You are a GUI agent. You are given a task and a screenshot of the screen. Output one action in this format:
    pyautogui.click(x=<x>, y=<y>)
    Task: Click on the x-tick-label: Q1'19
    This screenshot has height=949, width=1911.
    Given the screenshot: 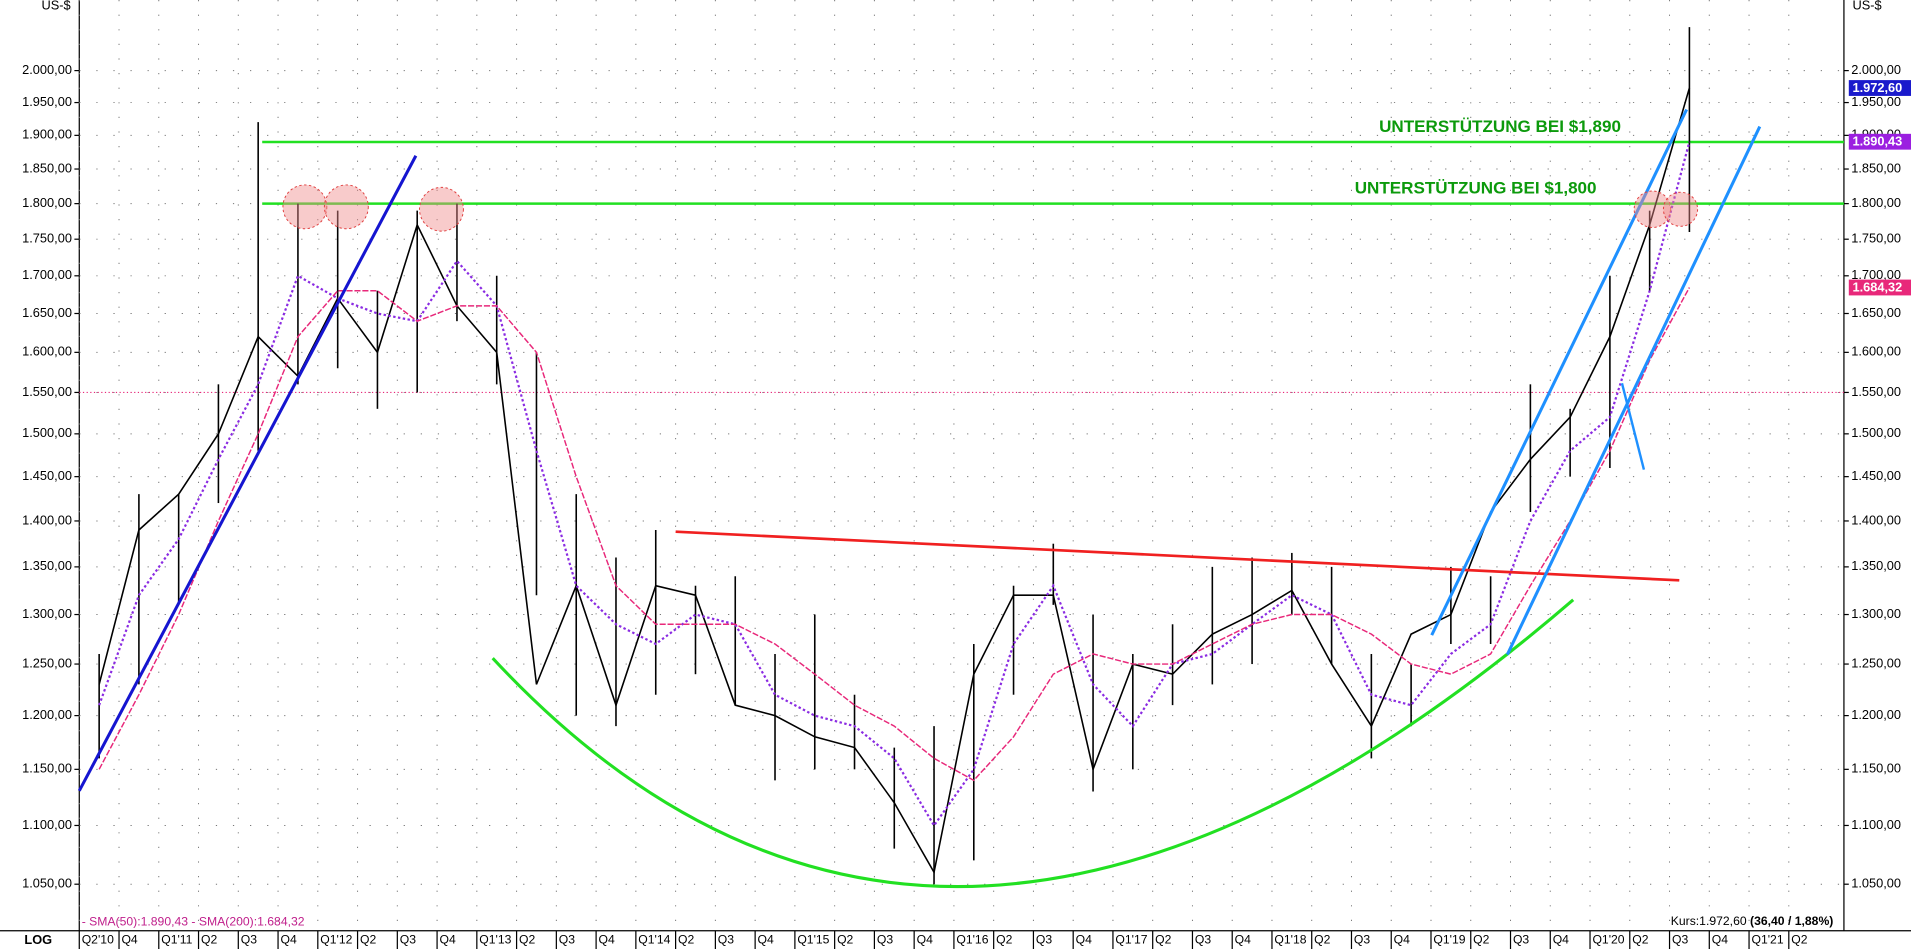 What is the action you would take?
    pyautogui.click(x=1449, y=940)
    